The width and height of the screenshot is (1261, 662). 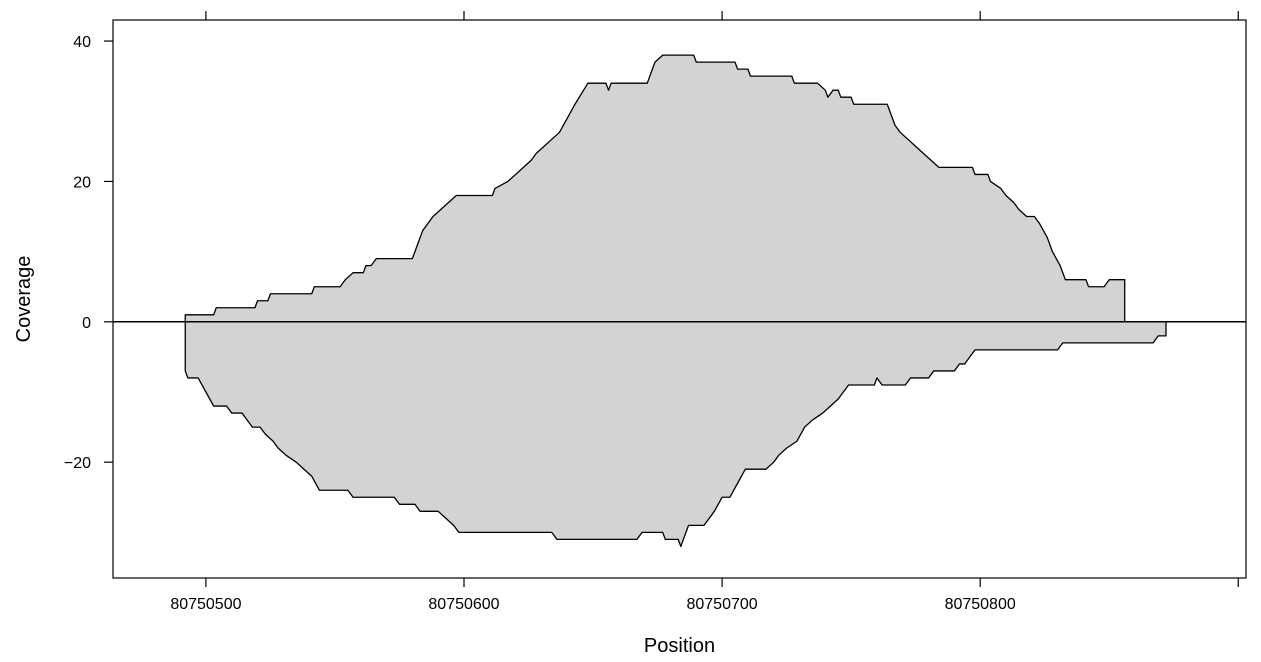 What do you see at coordinates (86, 323) in the screenshot?
I see `y-tick-label: 0` at bounding box center [86, 323].